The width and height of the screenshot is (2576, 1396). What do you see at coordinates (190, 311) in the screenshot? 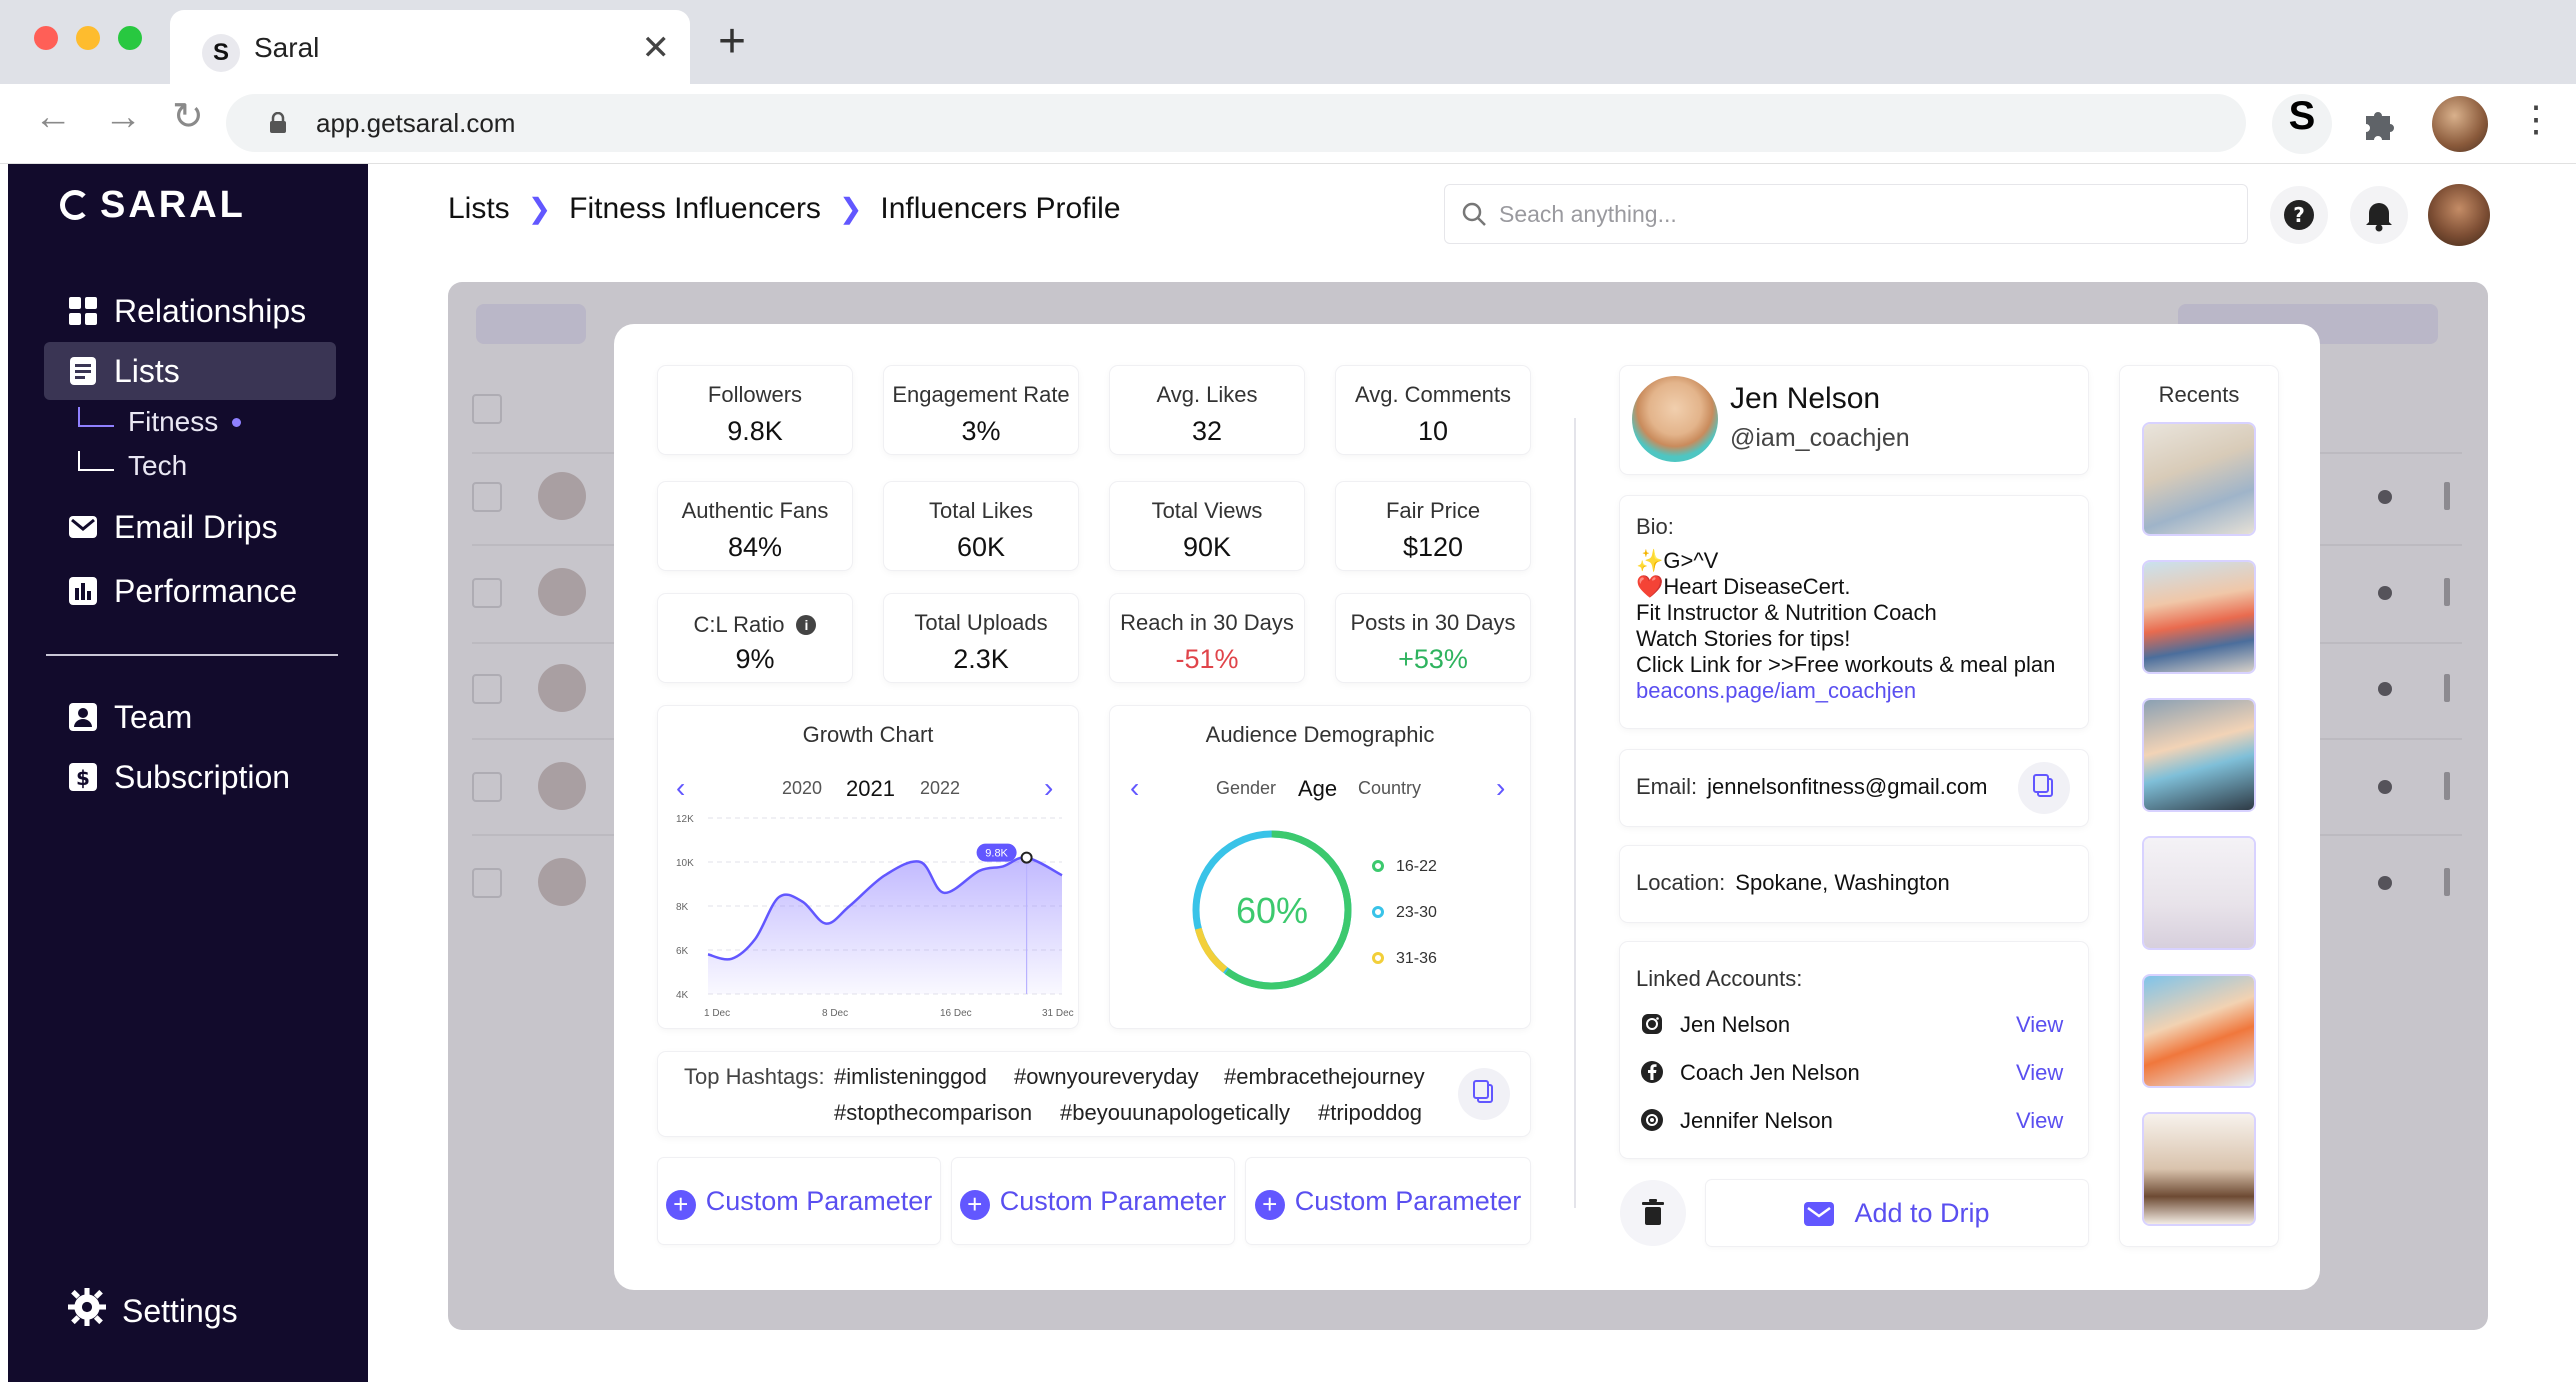
I see `sidebar-item-relationships: Relationships` at bounding box center [190, 311].